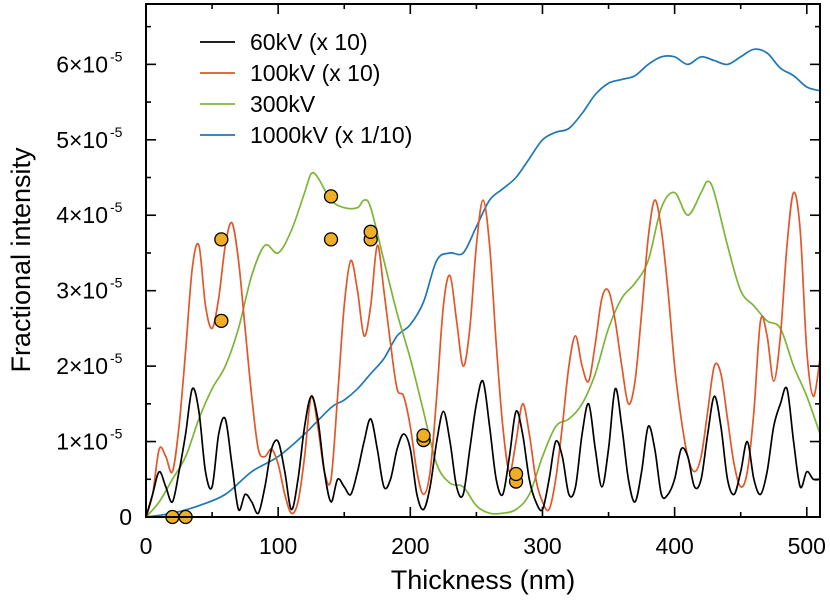  What do you see at coordinates (116, 434) in the screenshot?
I see `y-tick-exponent-1: -5` at bounding box center [116, 434].